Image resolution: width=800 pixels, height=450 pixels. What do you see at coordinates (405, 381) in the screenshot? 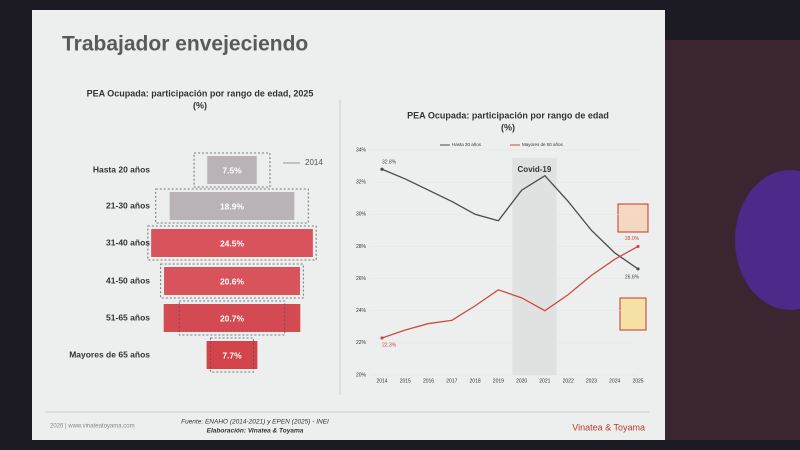
I see `x-tick-label: 2015` at bounding box center [405, 381].